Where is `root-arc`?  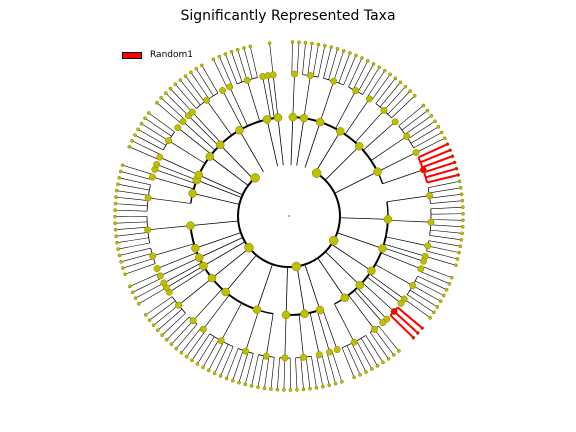
root-arc is located at coordinates (289, 220).